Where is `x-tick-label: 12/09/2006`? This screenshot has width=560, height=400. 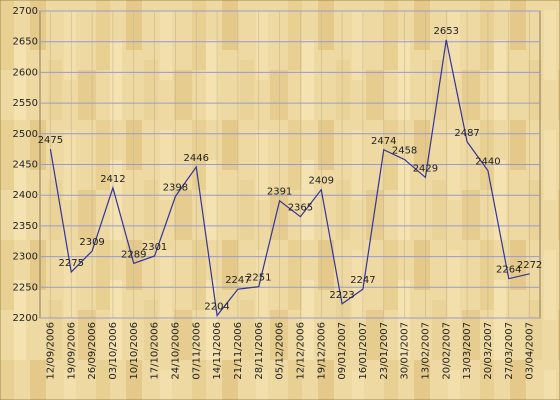
x-tick-label: 12/09/2006 is located at coordinates (50, 351).